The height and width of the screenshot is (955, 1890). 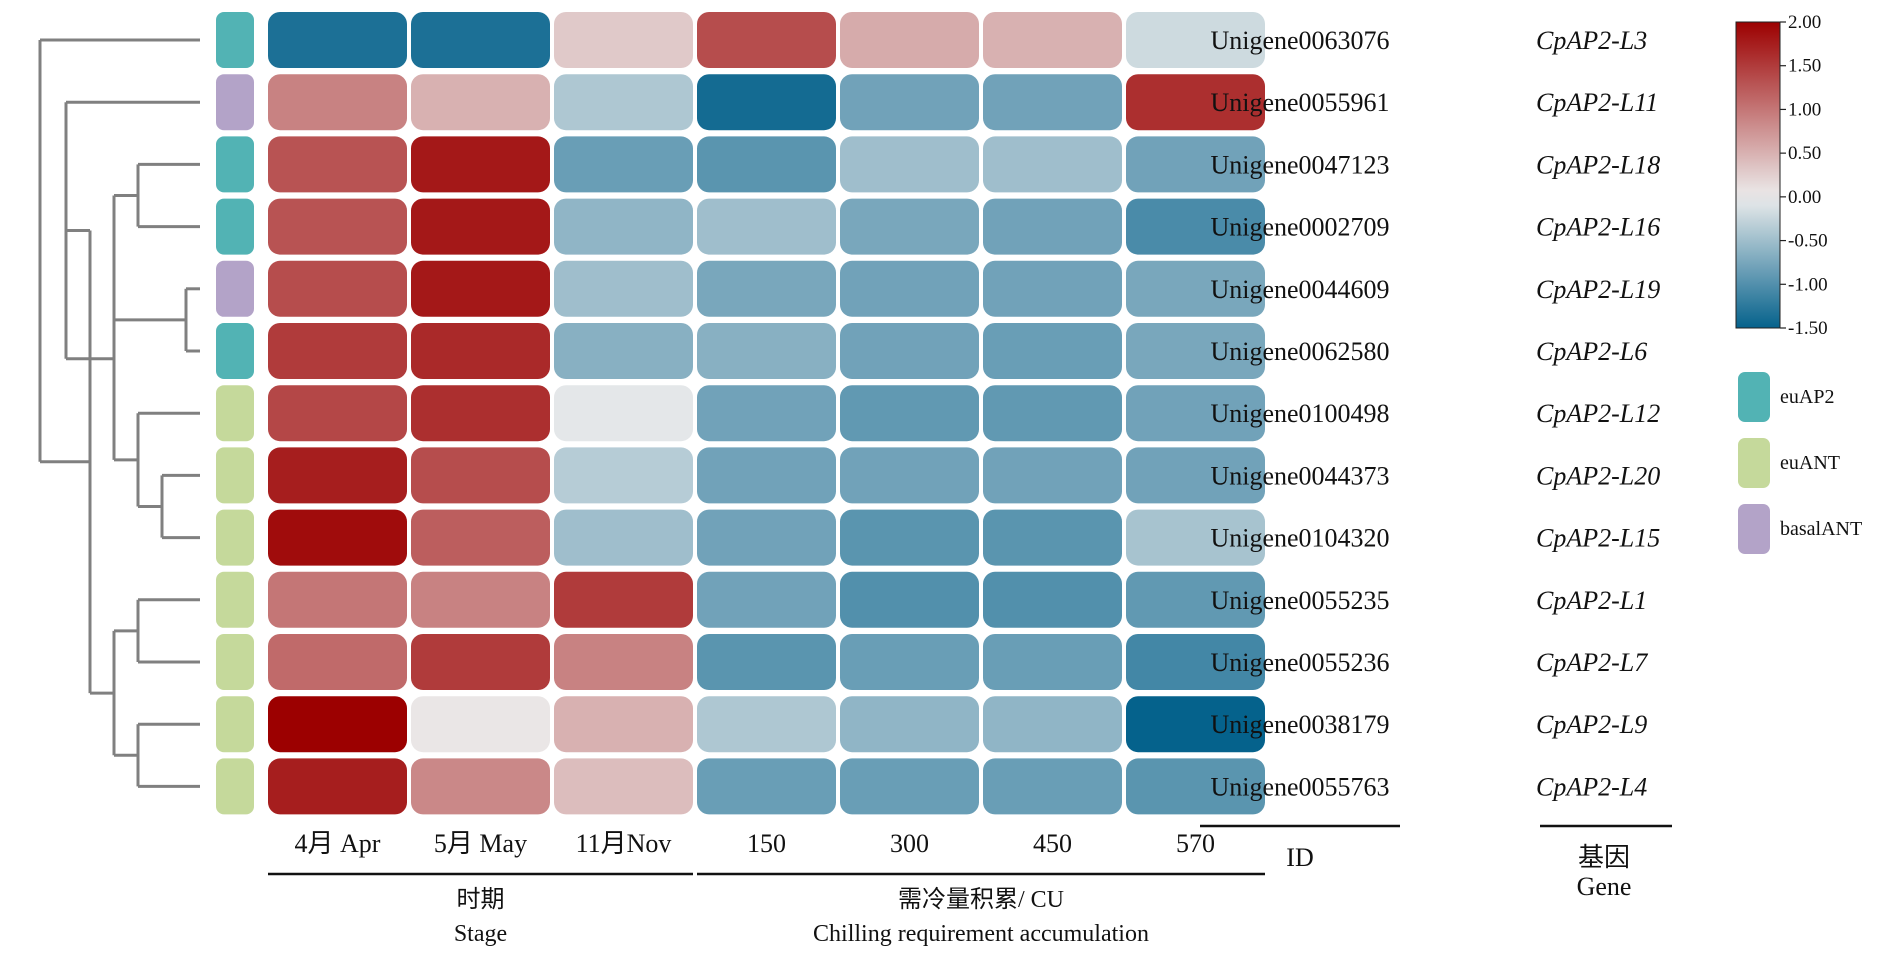 What do you see at coordinates (1758, 175) in the screenshot?
I see `color-scale-gradient` at bounding box center [1758, 175].